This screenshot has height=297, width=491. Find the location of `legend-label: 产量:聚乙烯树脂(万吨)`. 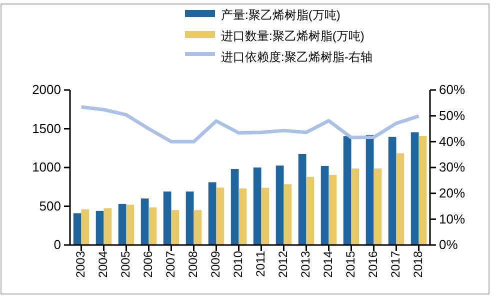

legend-label: 产量:聚乙烯树脂(万吨) is located at coordinates (280, 15).